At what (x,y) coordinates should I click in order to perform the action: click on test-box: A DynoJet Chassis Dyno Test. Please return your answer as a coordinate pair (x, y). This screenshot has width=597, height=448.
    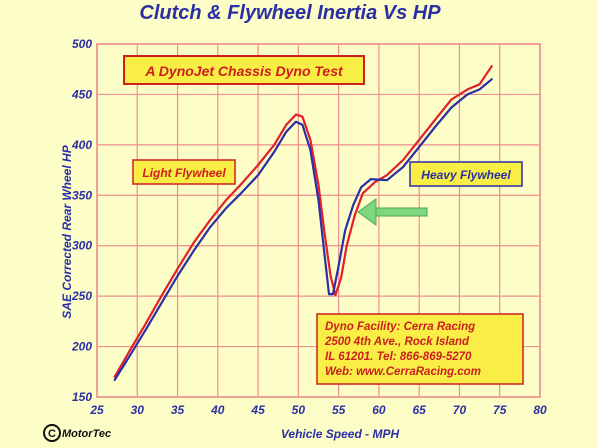
    Looking at the image, I should click on (244, 70).